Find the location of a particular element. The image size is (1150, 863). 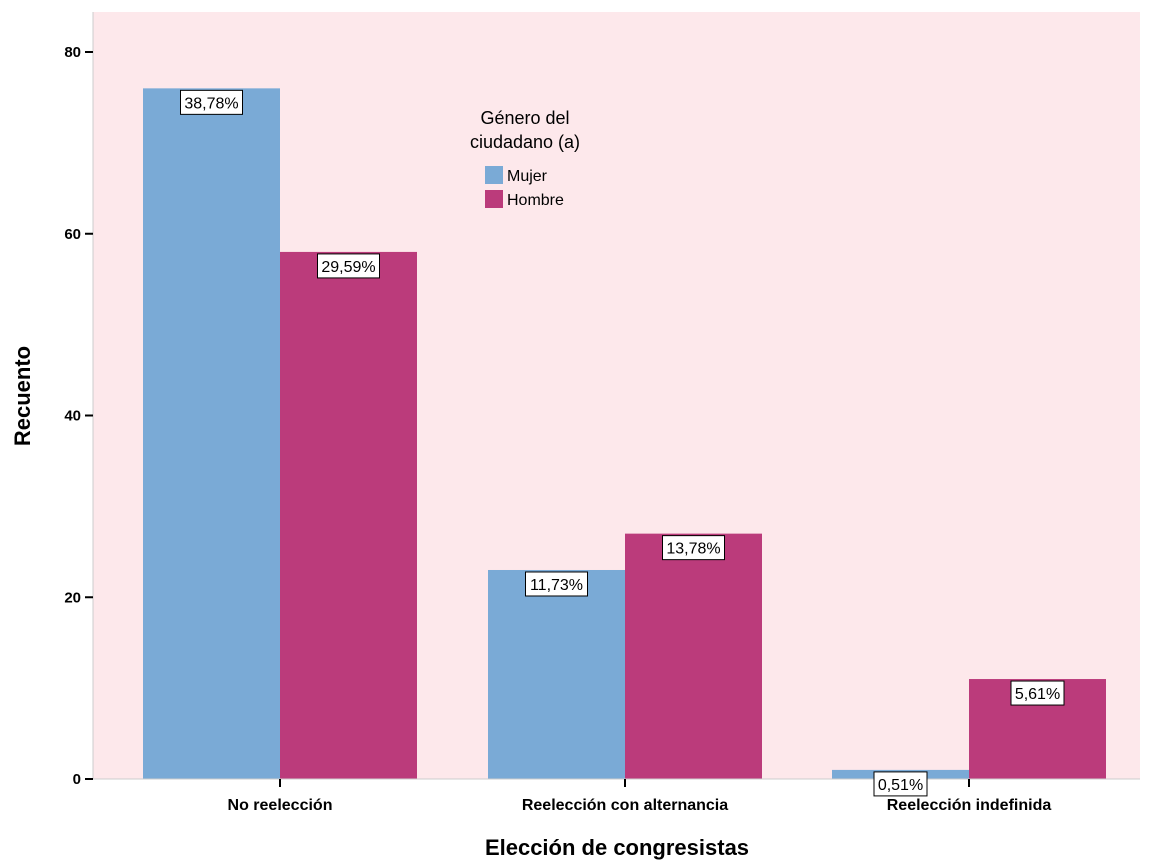

x-tick-label: Reelección con alternancia is located at coordinates (625, 805).